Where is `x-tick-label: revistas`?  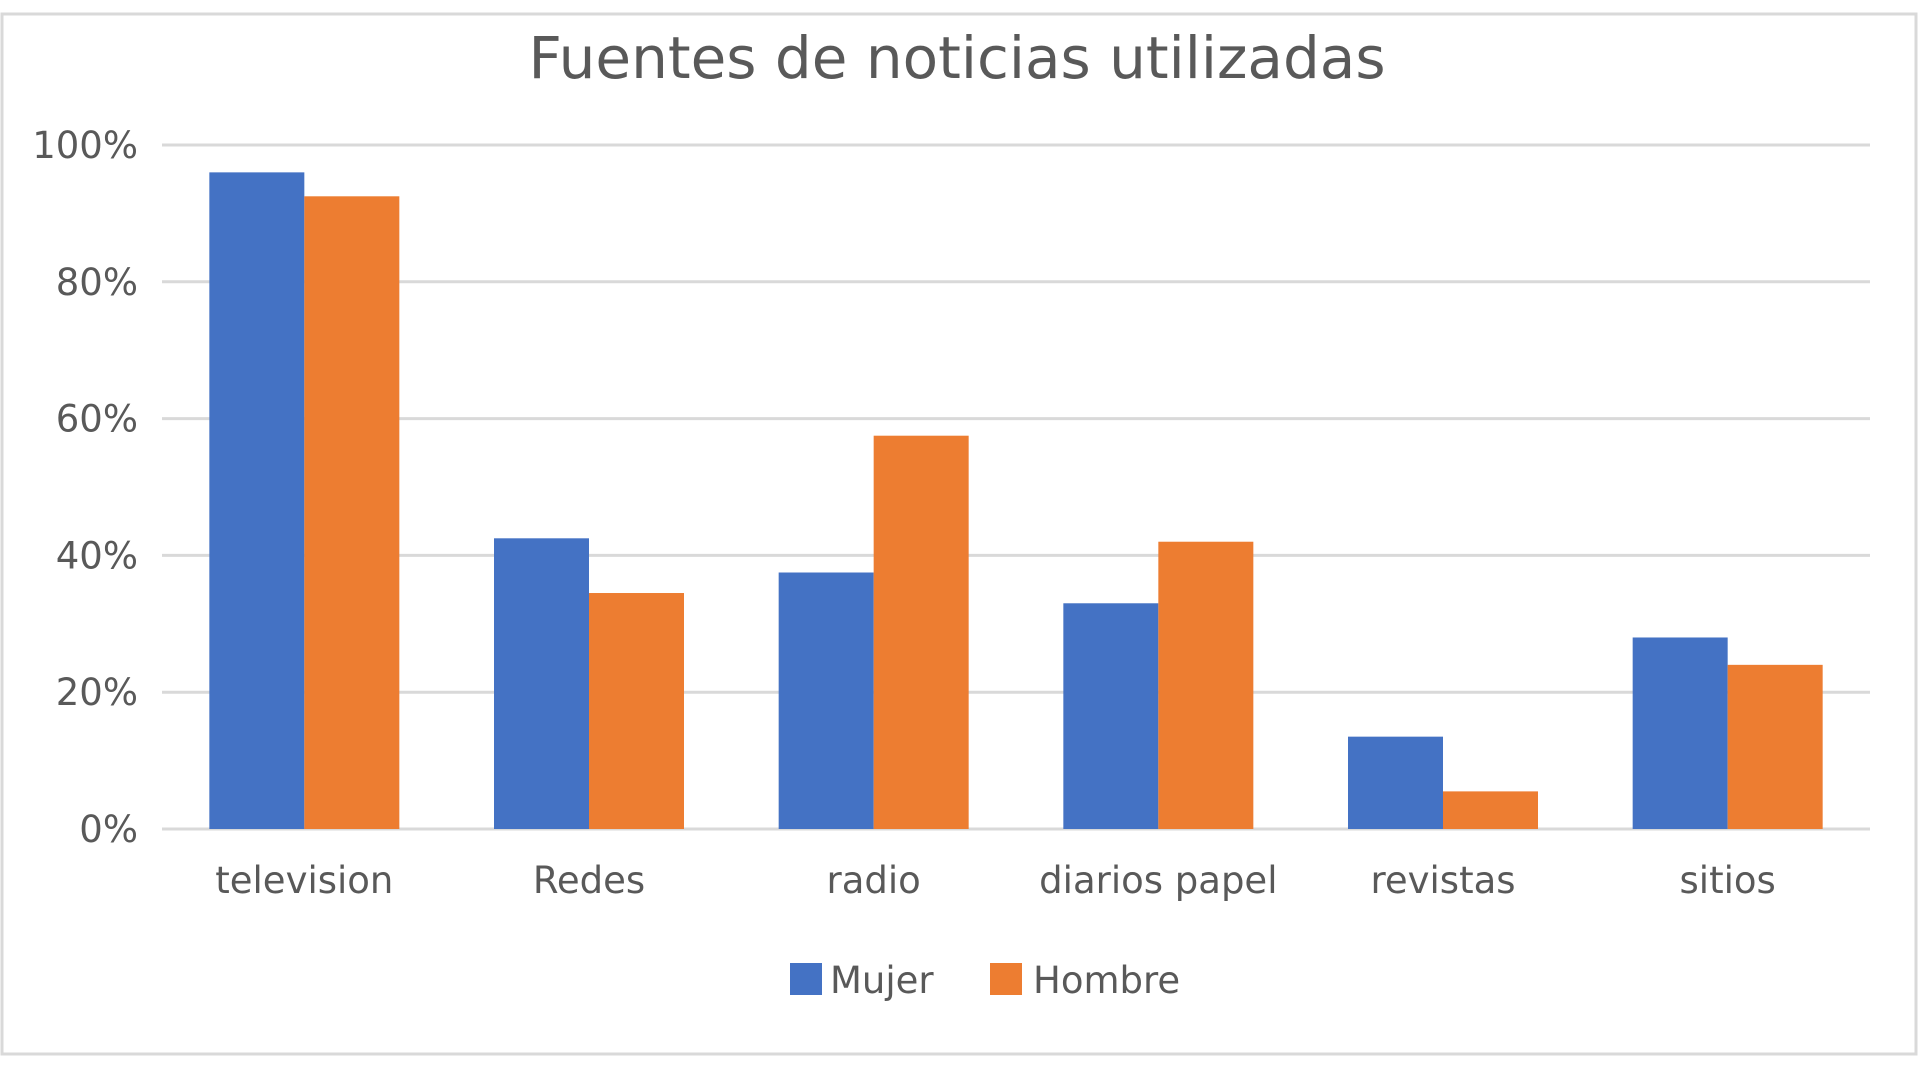
x-tick-label: revistas is located at coordinates (1442, 880).